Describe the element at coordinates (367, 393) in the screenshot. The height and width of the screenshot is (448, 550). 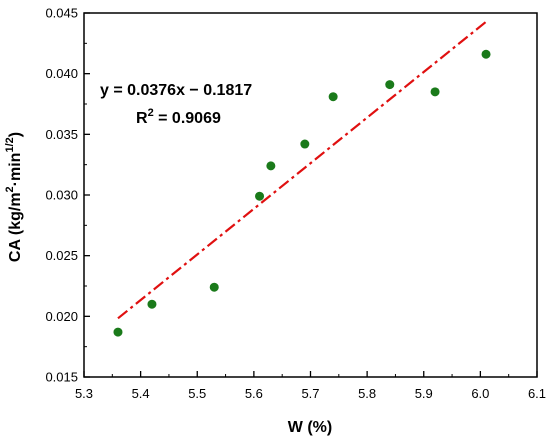
I see `x-tick-label: 5.8` at that location.